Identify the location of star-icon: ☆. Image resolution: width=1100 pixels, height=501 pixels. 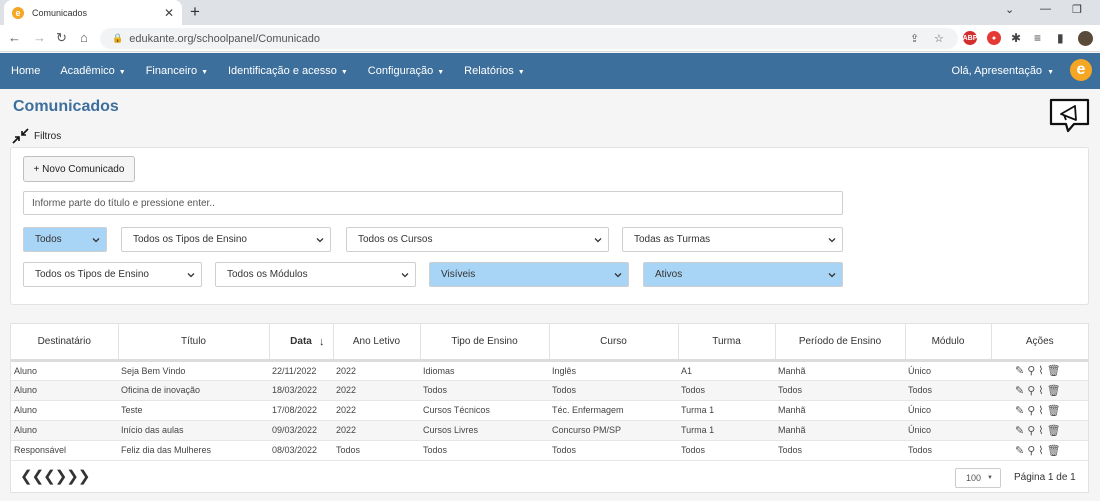
(939, 39).